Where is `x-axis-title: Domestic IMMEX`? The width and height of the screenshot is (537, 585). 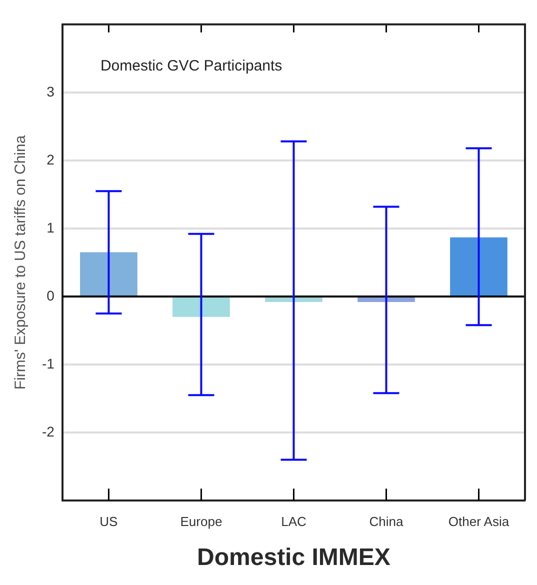
x-axis-title: Domestic IMMEX is located at coordinates (293, 558).